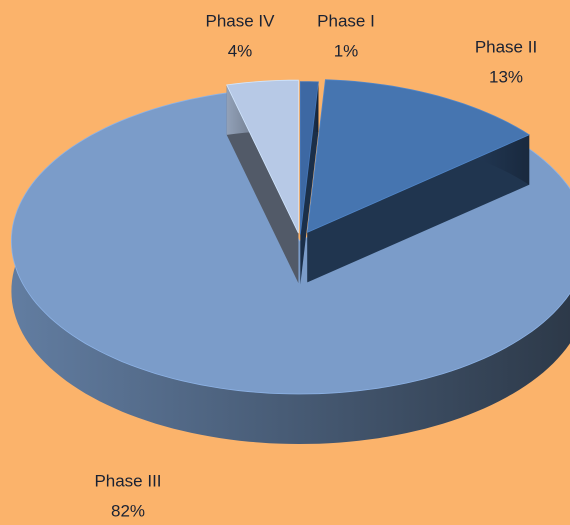 The width and height of the screenshot is (570, 525). Describe the element at coordinates (127, 480) in the screenshot. I see `slice-label: Phase III` at that location.